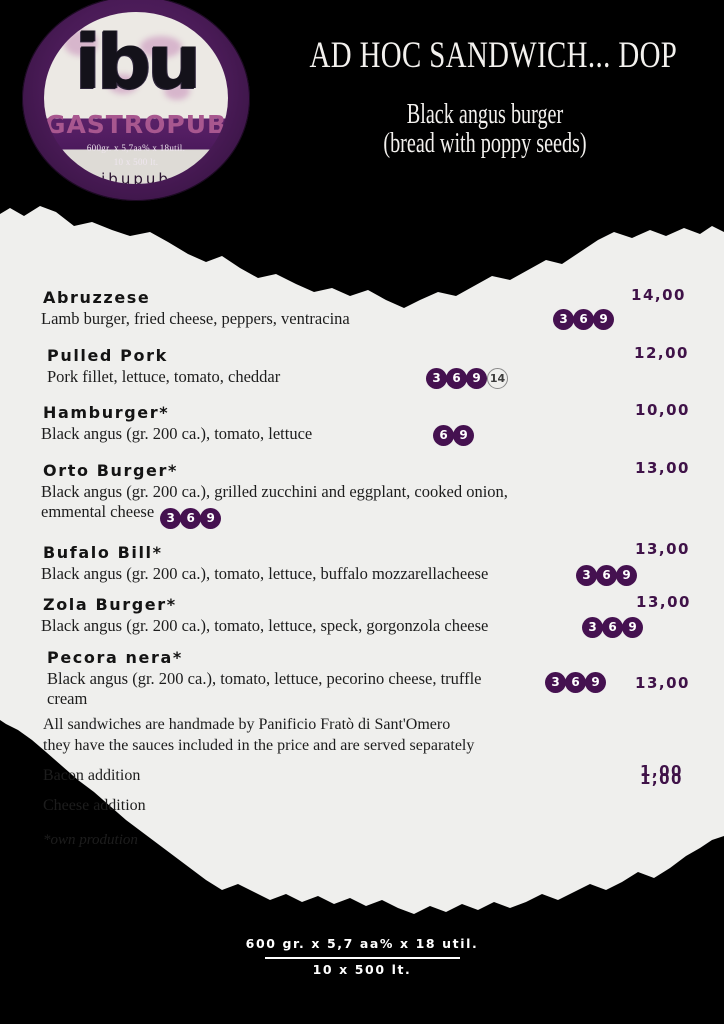 This screenshot has width=724, height=1024. What do you see at coordinates (90, 840) in the screenshot?
I see `own-production-note: *own prodution` at bounding box center [90, 840].